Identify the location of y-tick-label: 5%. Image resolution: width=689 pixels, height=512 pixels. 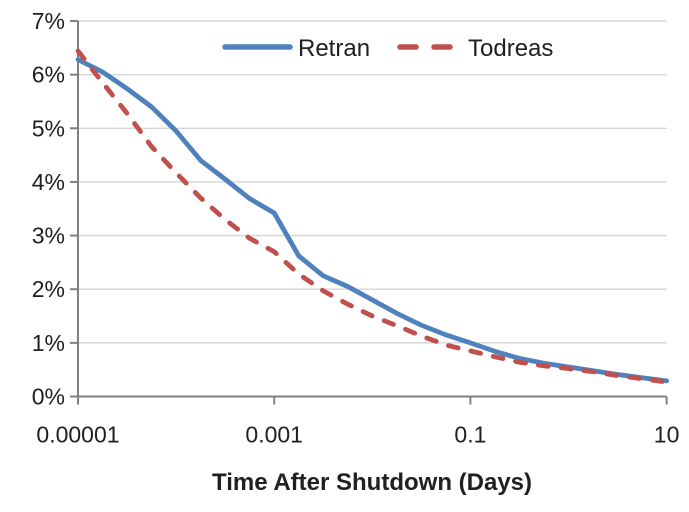
(48, 128).